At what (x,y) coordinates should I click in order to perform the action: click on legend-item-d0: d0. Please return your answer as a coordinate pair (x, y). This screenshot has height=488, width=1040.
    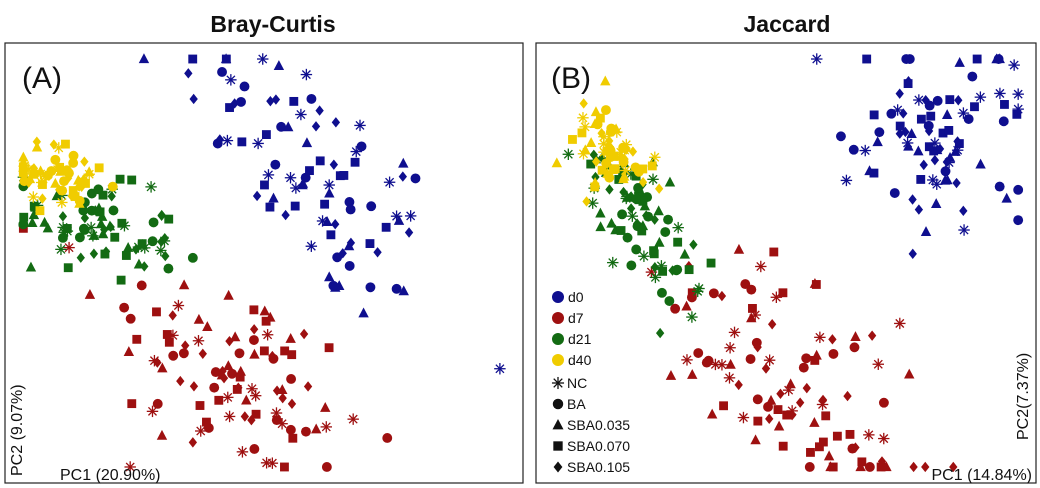
    Looking at the image, I should click on (568, 297).